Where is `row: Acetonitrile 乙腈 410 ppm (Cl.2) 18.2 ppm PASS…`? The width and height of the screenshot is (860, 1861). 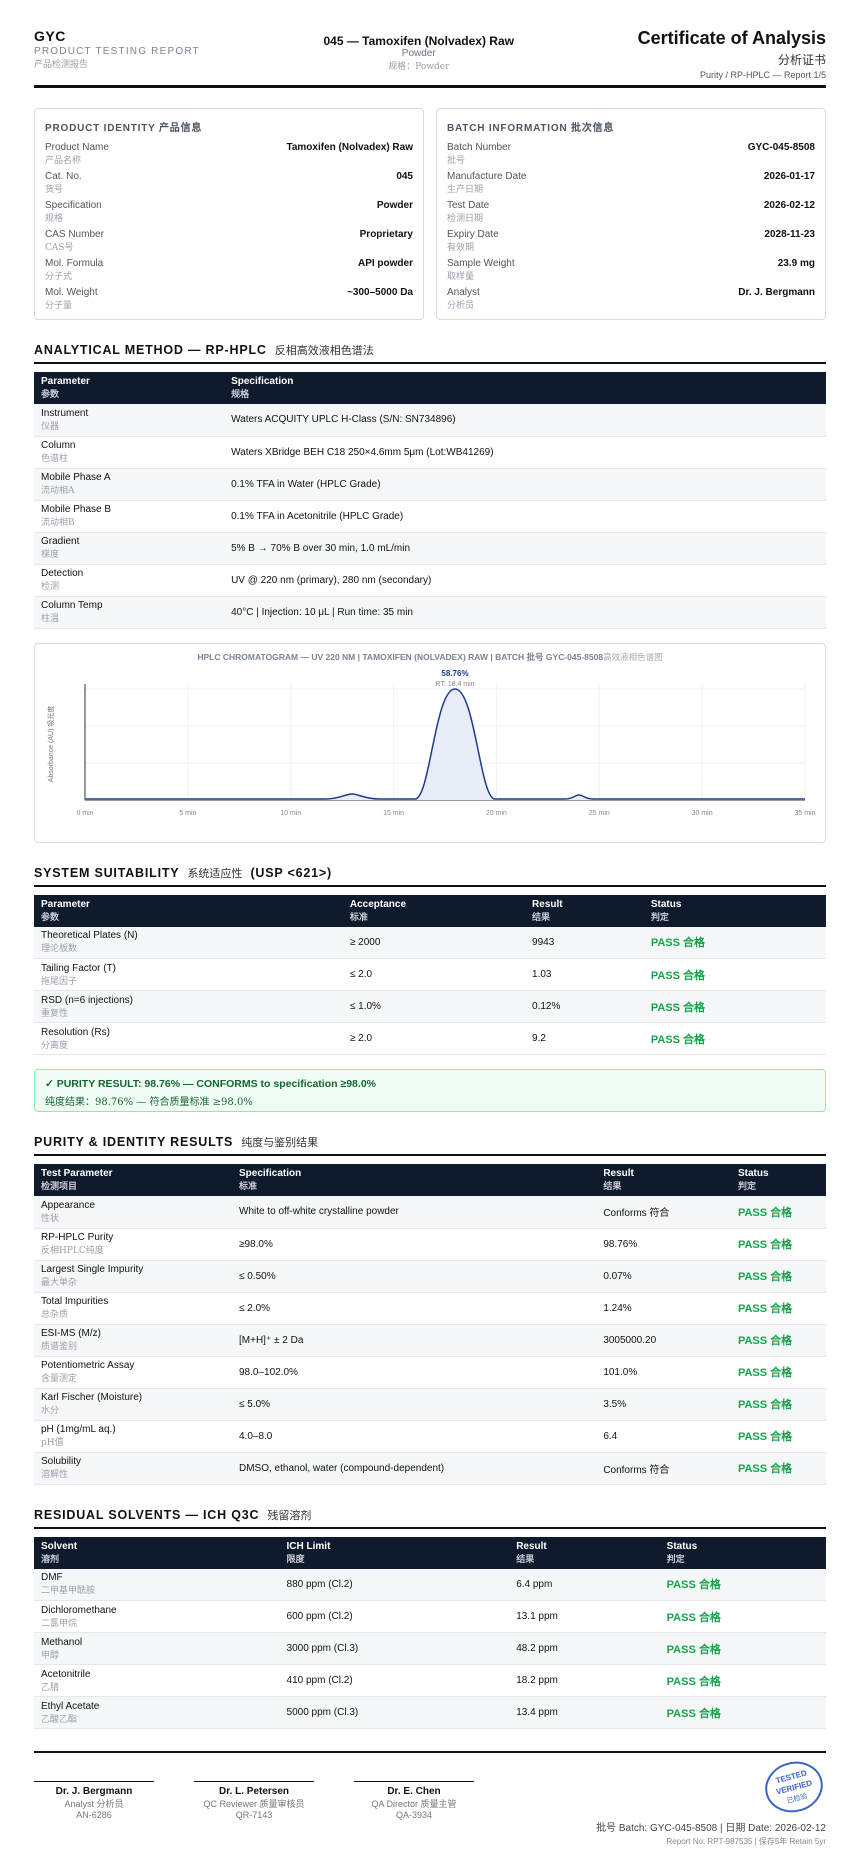 row: Acetonitrile 乙腈 410 ppm (Cl.2) 18.2 ppm PASS… is located at coordinates (430, 1680).